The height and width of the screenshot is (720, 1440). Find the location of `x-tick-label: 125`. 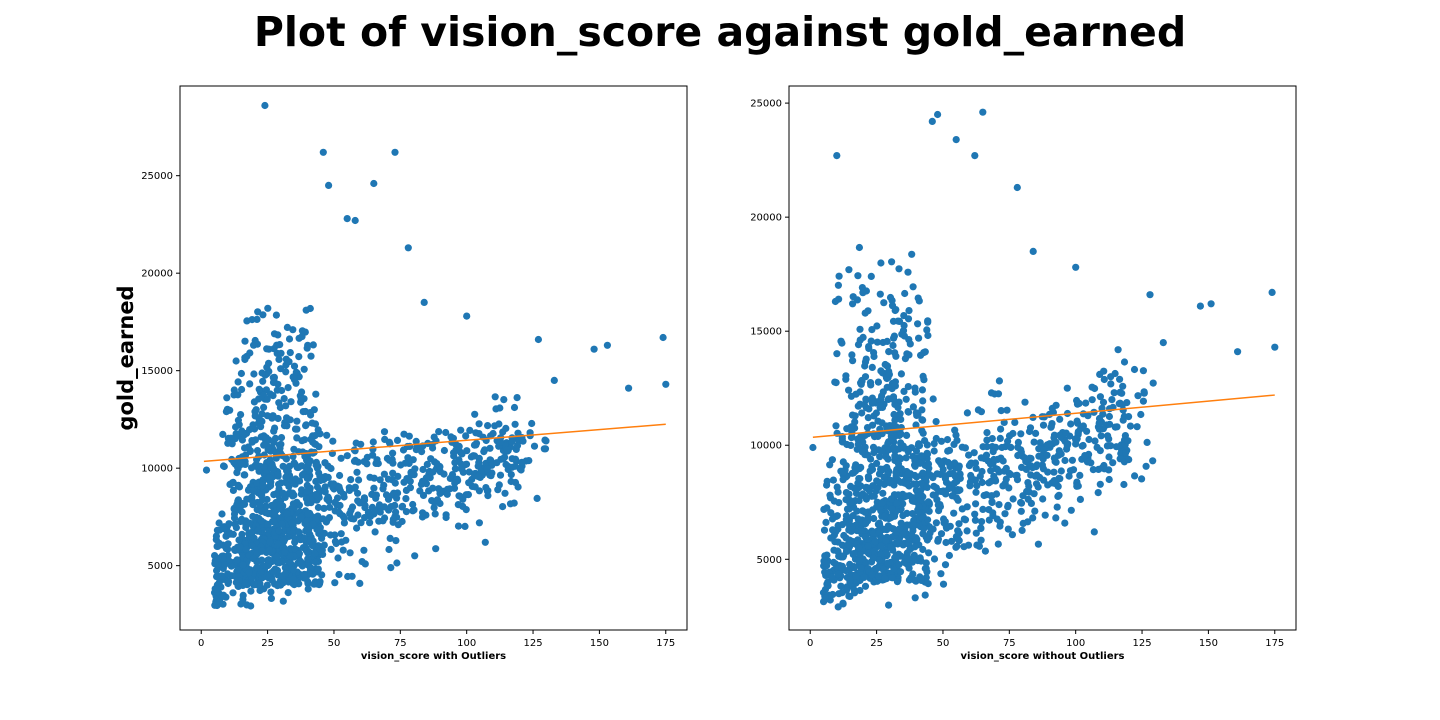

x-tick-label: 125 is located at coordinates (532, 643).